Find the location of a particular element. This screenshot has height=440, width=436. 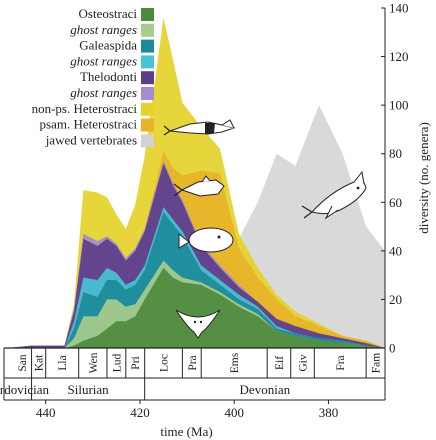

legend-label: jawed vertebrates is located at coordinates (91, 139).